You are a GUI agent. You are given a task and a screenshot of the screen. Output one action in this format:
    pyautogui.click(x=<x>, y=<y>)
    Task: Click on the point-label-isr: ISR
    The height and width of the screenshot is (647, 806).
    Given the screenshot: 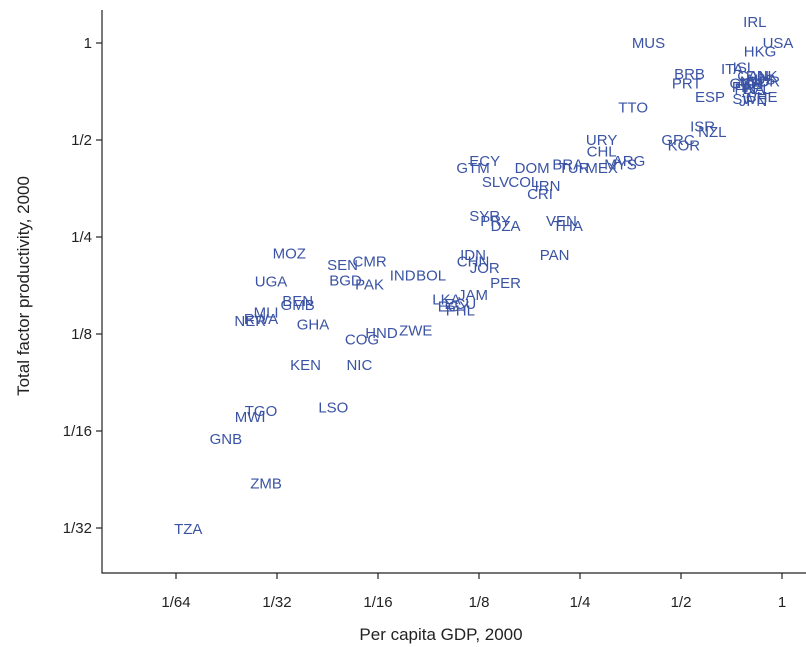 What is the action you would take?
    pyautogui.click(x=702, y=127)
    